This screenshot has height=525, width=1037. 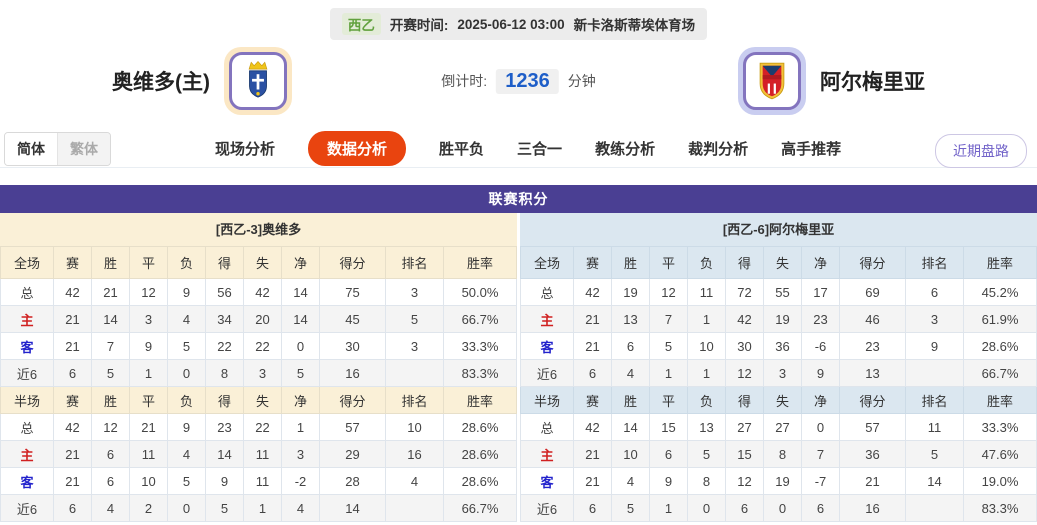 I want to click on nav-tab: 胜平负, so click(x=462, y=149).